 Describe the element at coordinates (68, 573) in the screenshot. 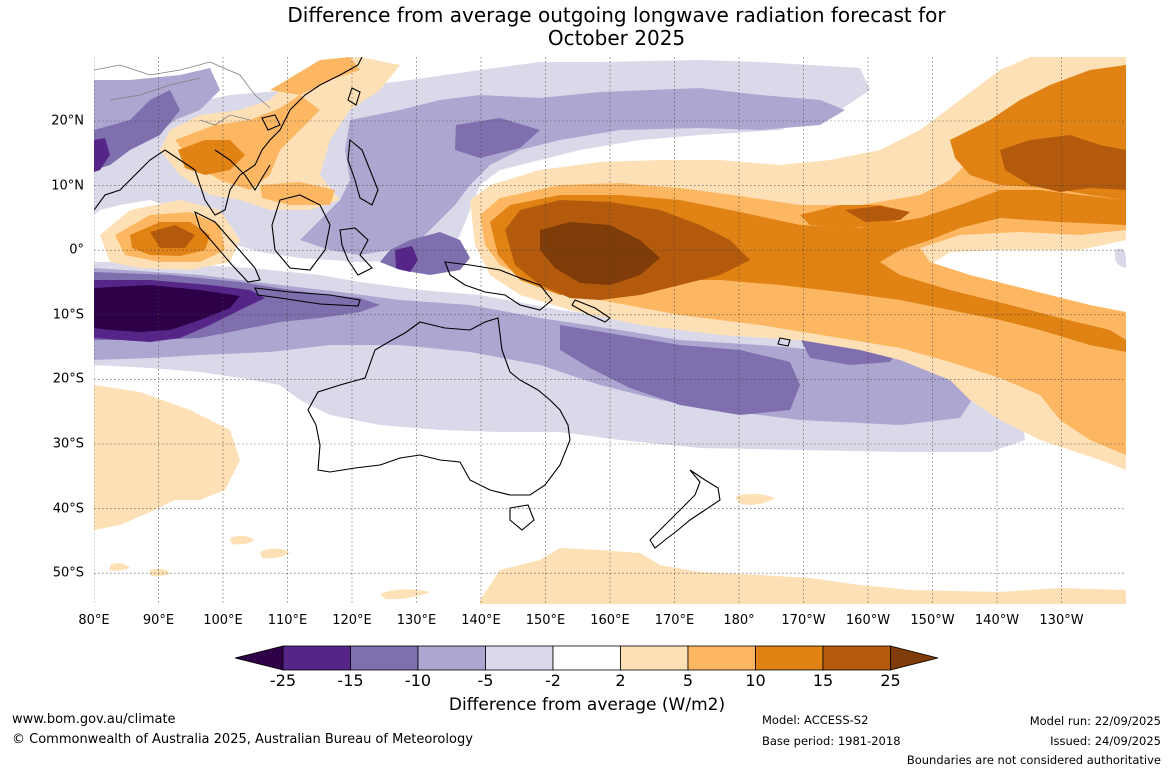

I see `latitude-label: 50°S` at that location.